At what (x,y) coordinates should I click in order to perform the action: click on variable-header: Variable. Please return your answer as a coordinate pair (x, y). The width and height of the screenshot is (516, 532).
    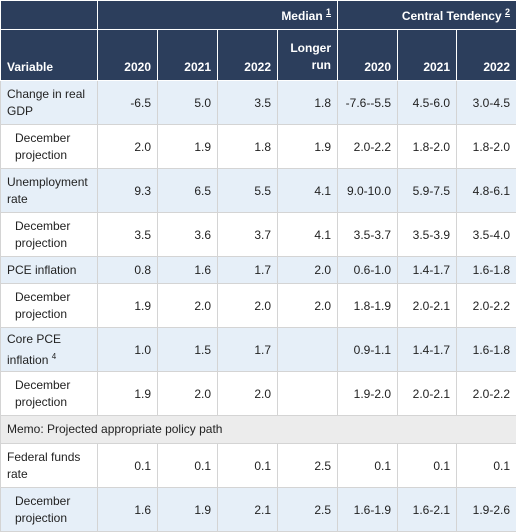
    Looking at the image, I should click on (49, 55).